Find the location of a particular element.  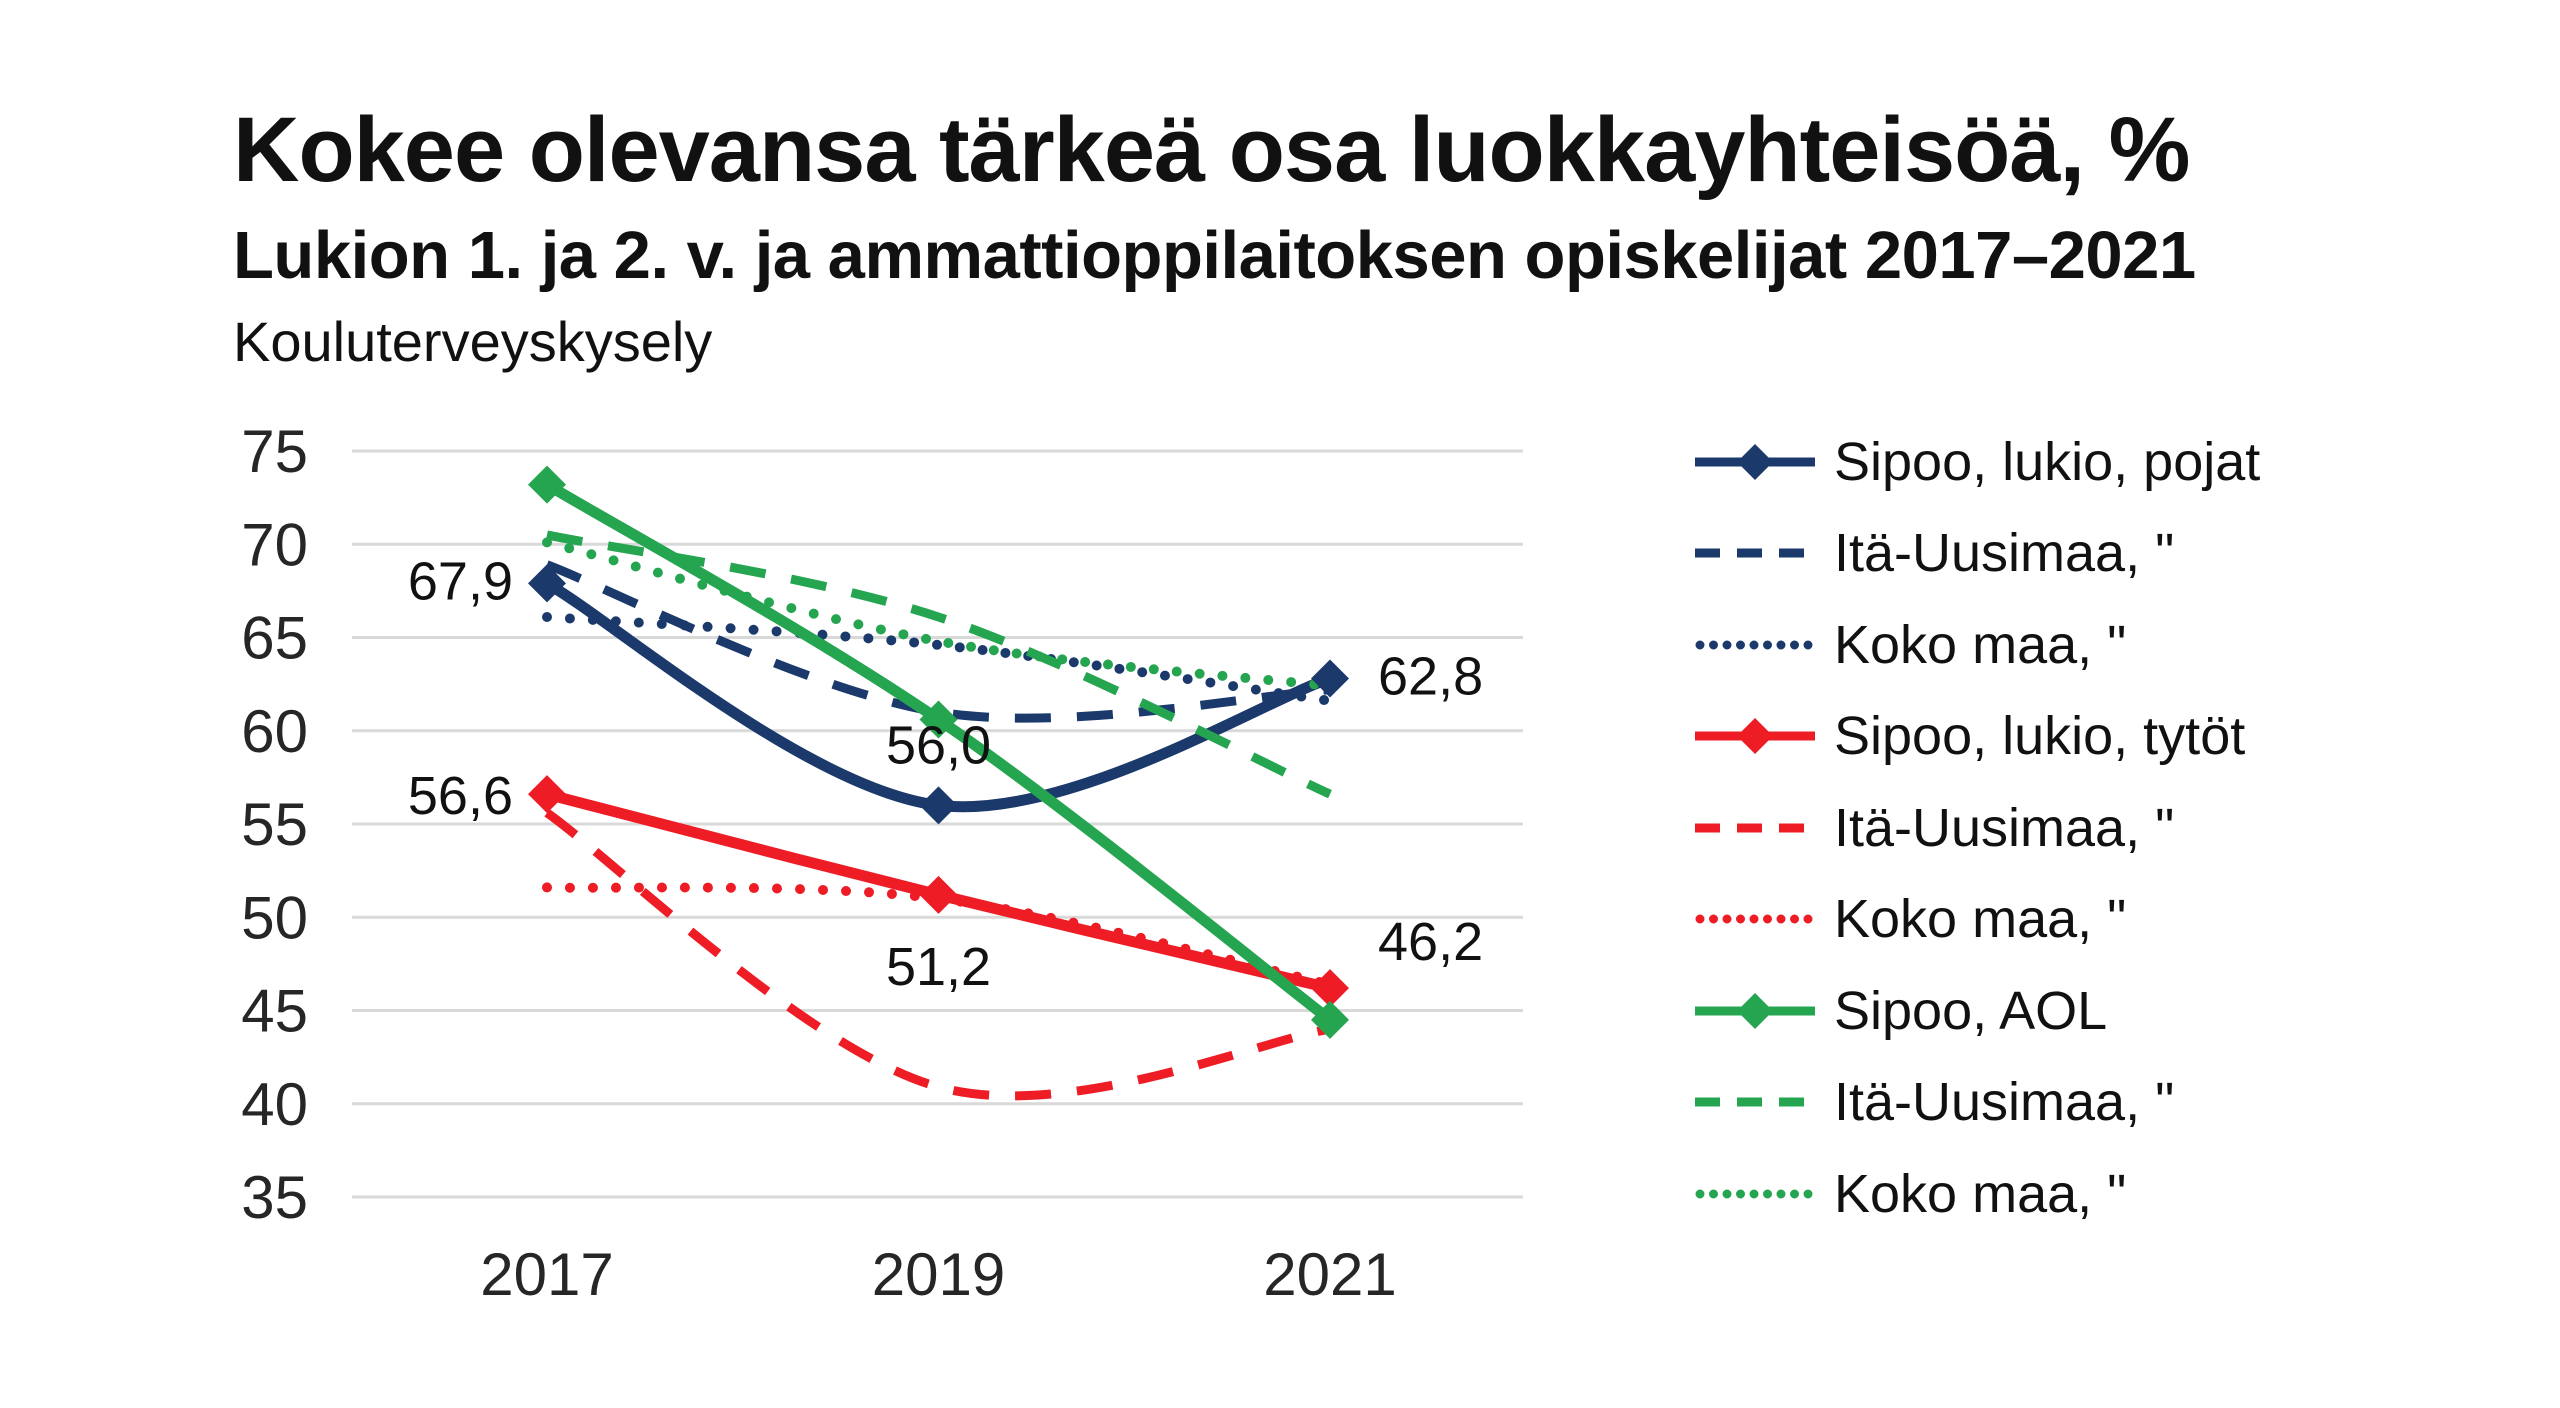

legend-item-5: Koko maa, " is located at coordinates (1976, 920).